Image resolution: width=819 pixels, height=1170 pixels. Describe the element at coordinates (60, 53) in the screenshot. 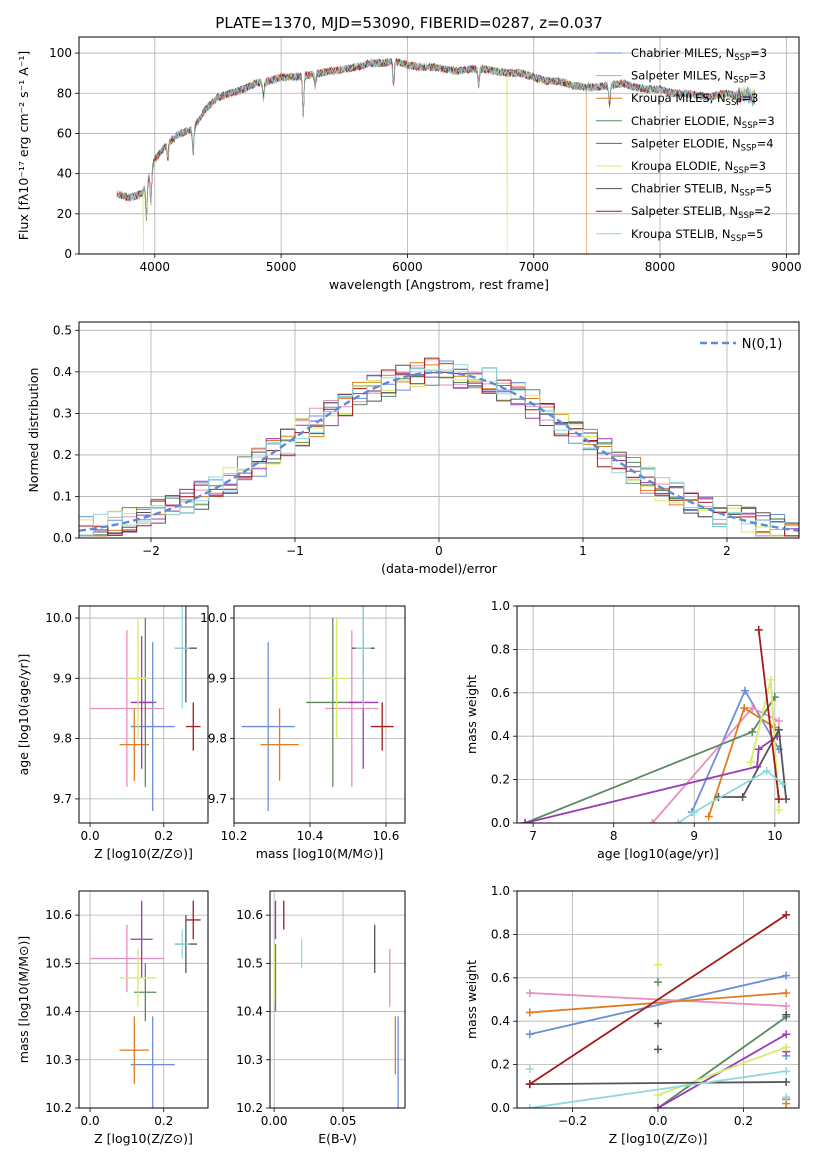

I see `y-tick-label: 100` at that location.